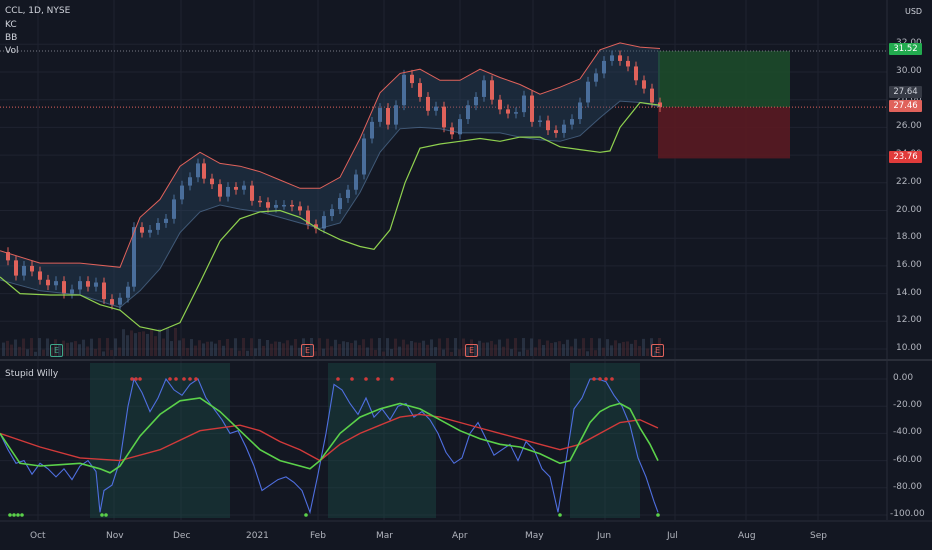 The width and height of the screenshot is (932, 550). I want to click on currency-label: USD, so click(914, 11).